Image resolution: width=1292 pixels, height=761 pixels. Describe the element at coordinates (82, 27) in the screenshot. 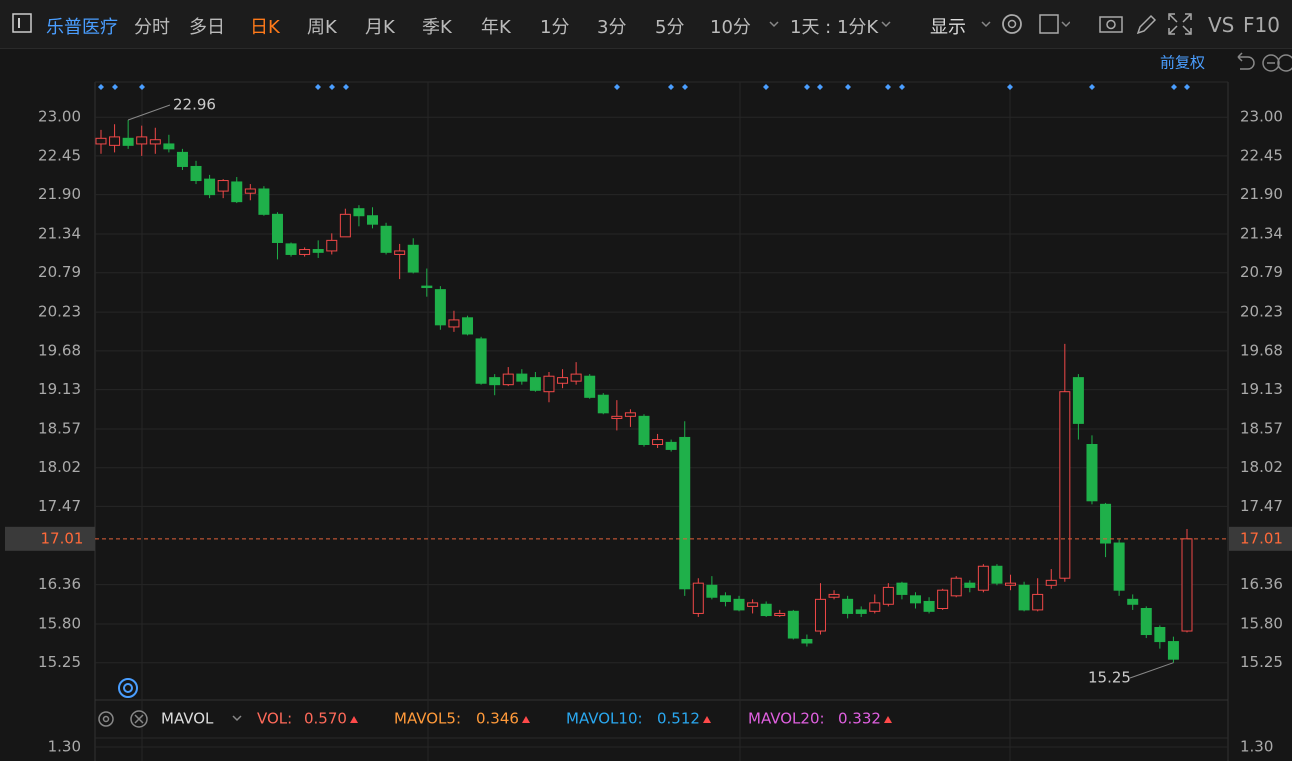

I see `stock-name: 乐普医疗` at that location.